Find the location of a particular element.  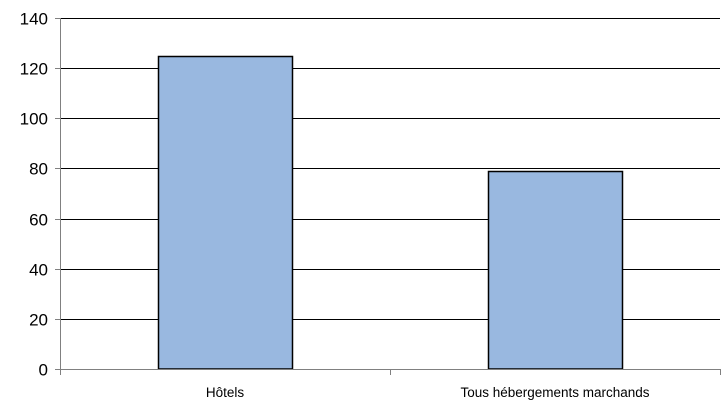

y-tick-label: 40 is located at coordinates (38, 270).